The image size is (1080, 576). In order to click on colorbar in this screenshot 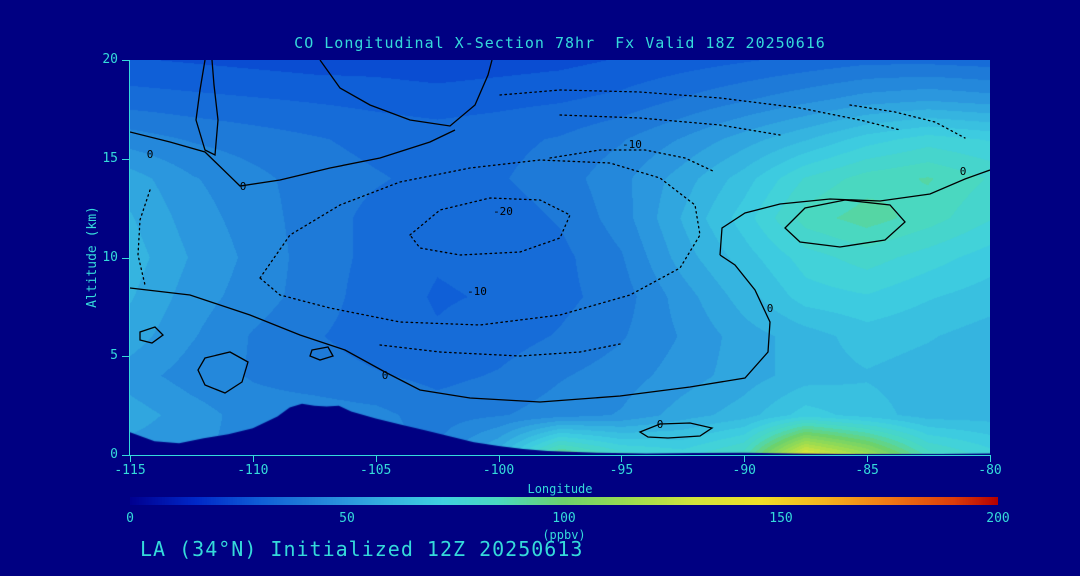, I will do `click(564, 501)`.